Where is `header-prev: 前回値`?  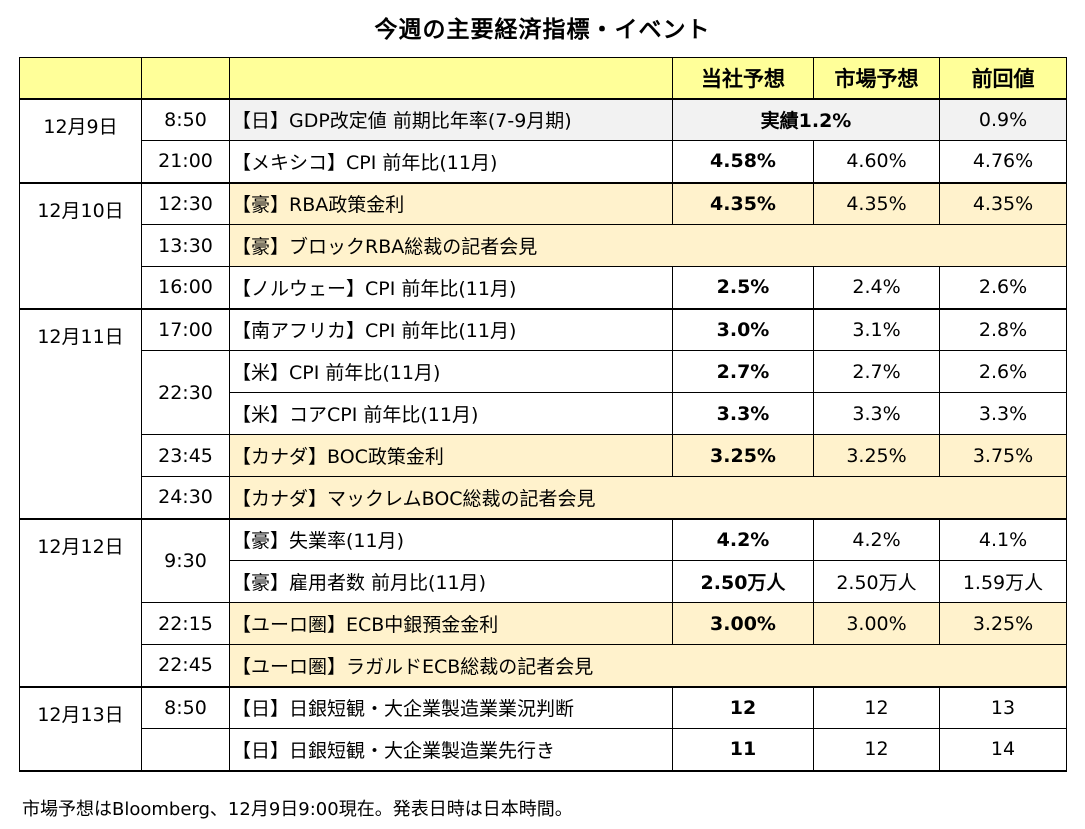
header-prev: 前回値 is located at coordinates (1003, 78).